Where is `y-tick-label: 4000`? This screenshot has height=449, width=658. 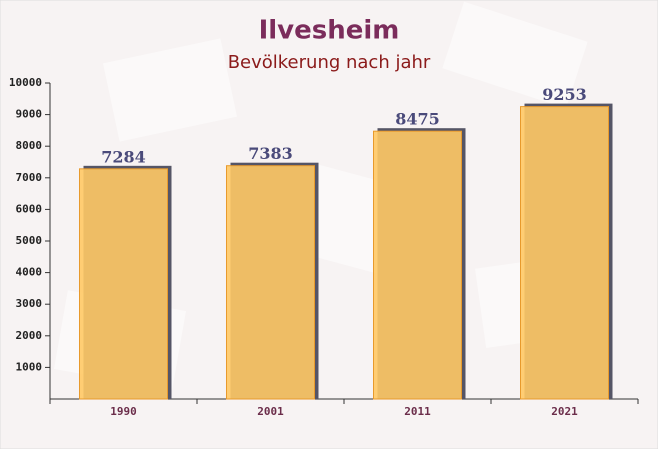
y-tick-label: 4000 is located at coordinates (29, 272).